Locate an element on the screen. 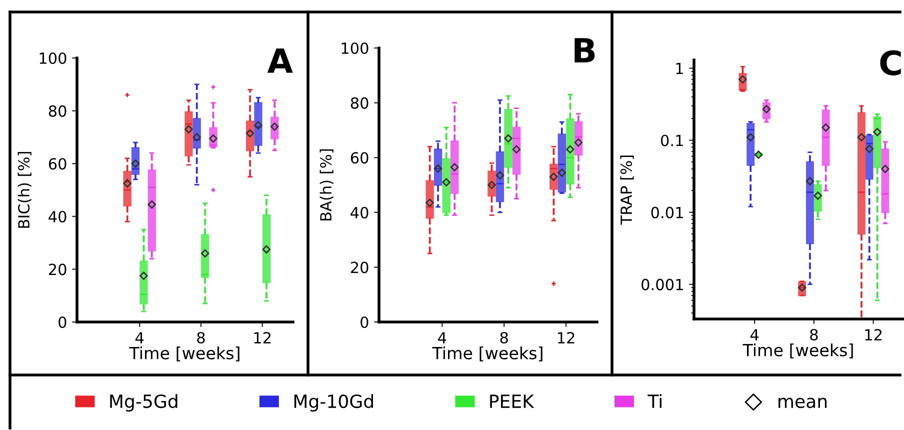  text: mean is located at coordinates (802, 403).